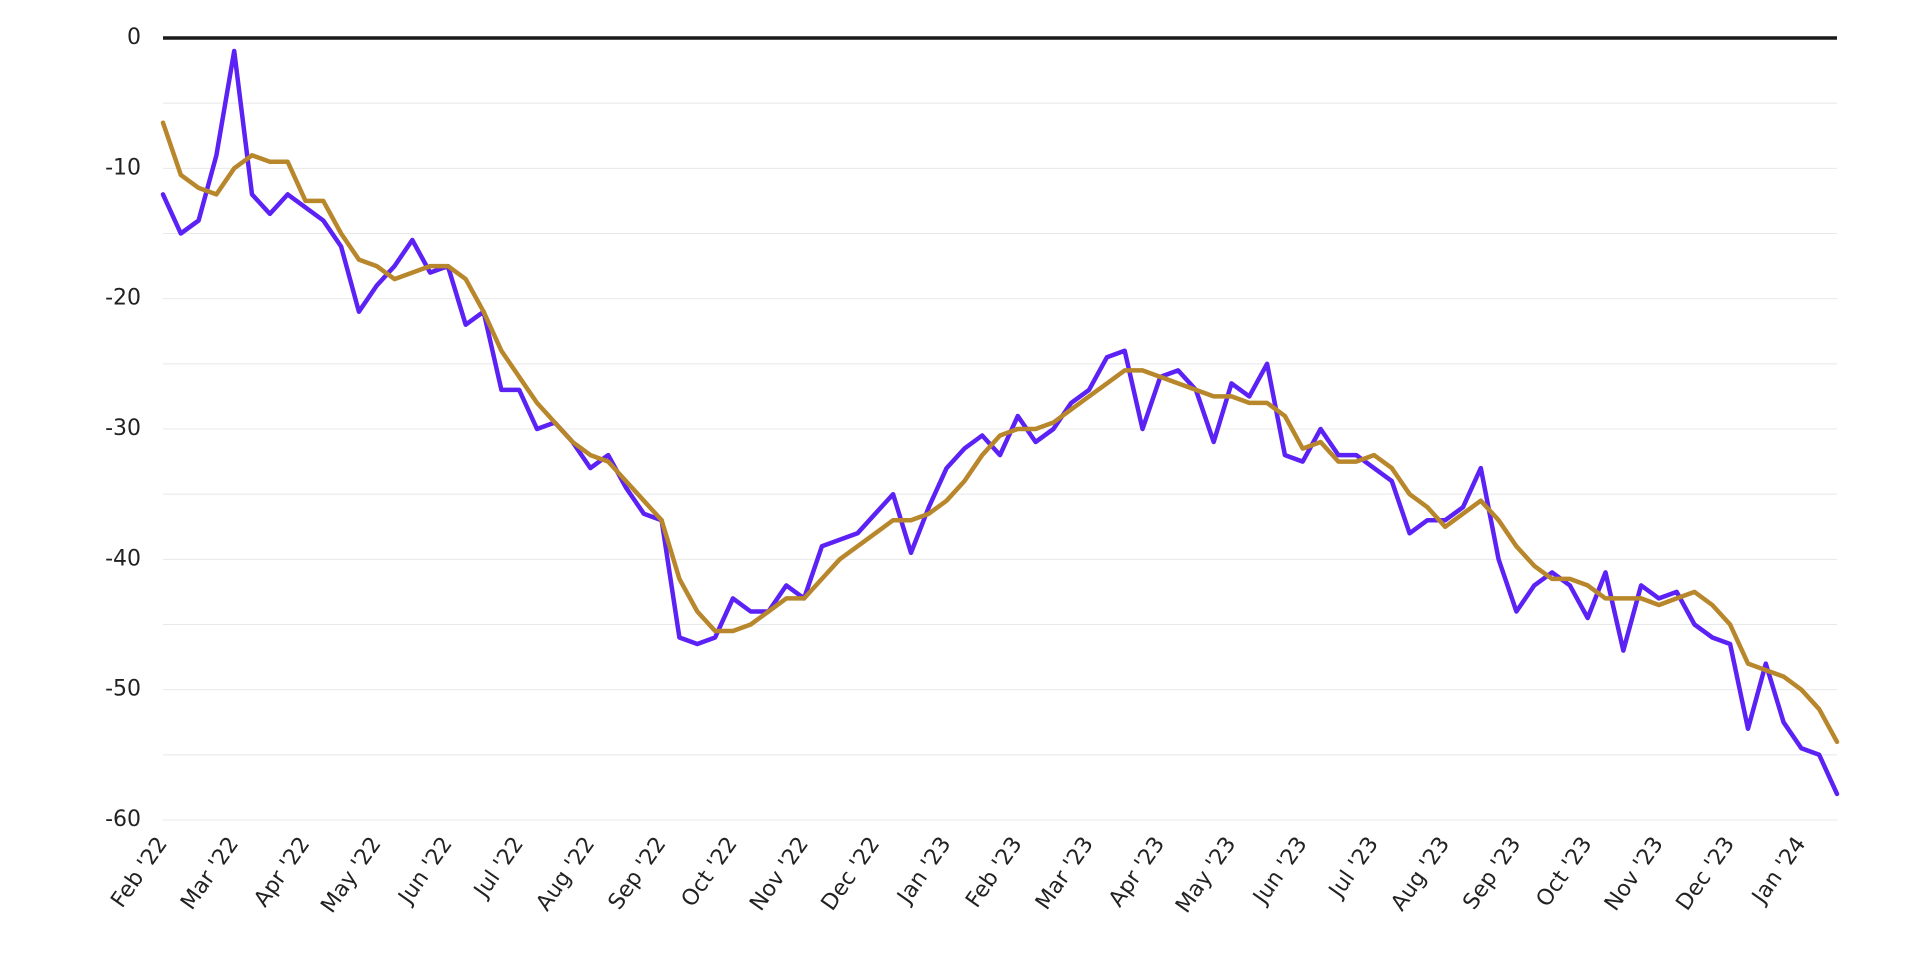 The image size is (1920, 960). Describe the element at coordinates (282, 872) in the screenshot. I see `x-tick-label: Apr '22` at that location.